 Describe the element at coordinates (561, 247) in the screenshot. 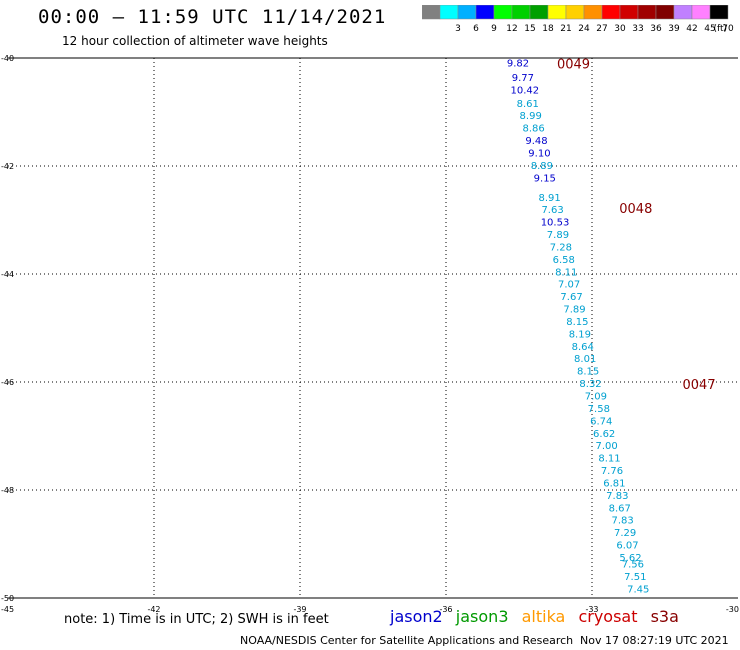

I see `wave-height-label: 7.28` at that location.